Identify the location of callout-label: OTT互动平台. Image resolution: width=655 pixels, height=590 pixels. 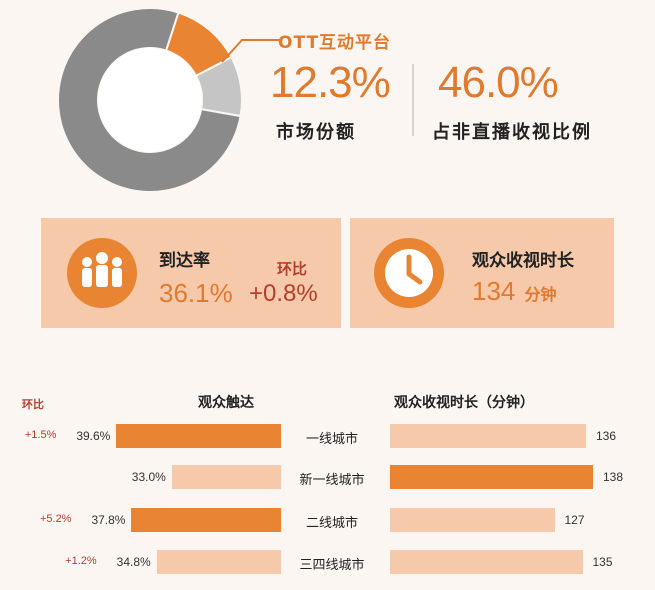
(335, 43).